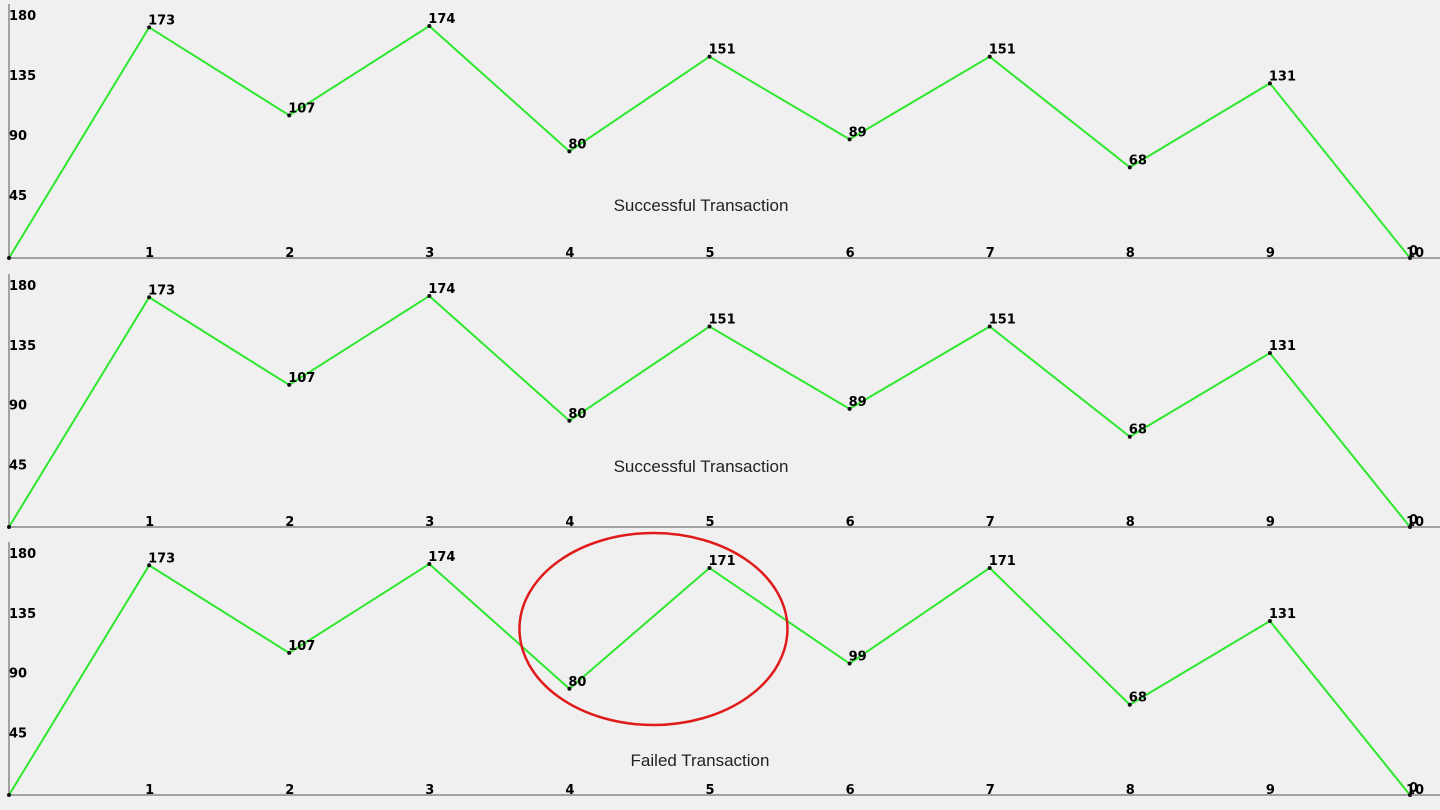 The image size is (1440, 810). I want to click on chart-title: Failed Transaction, so click(700, 760).